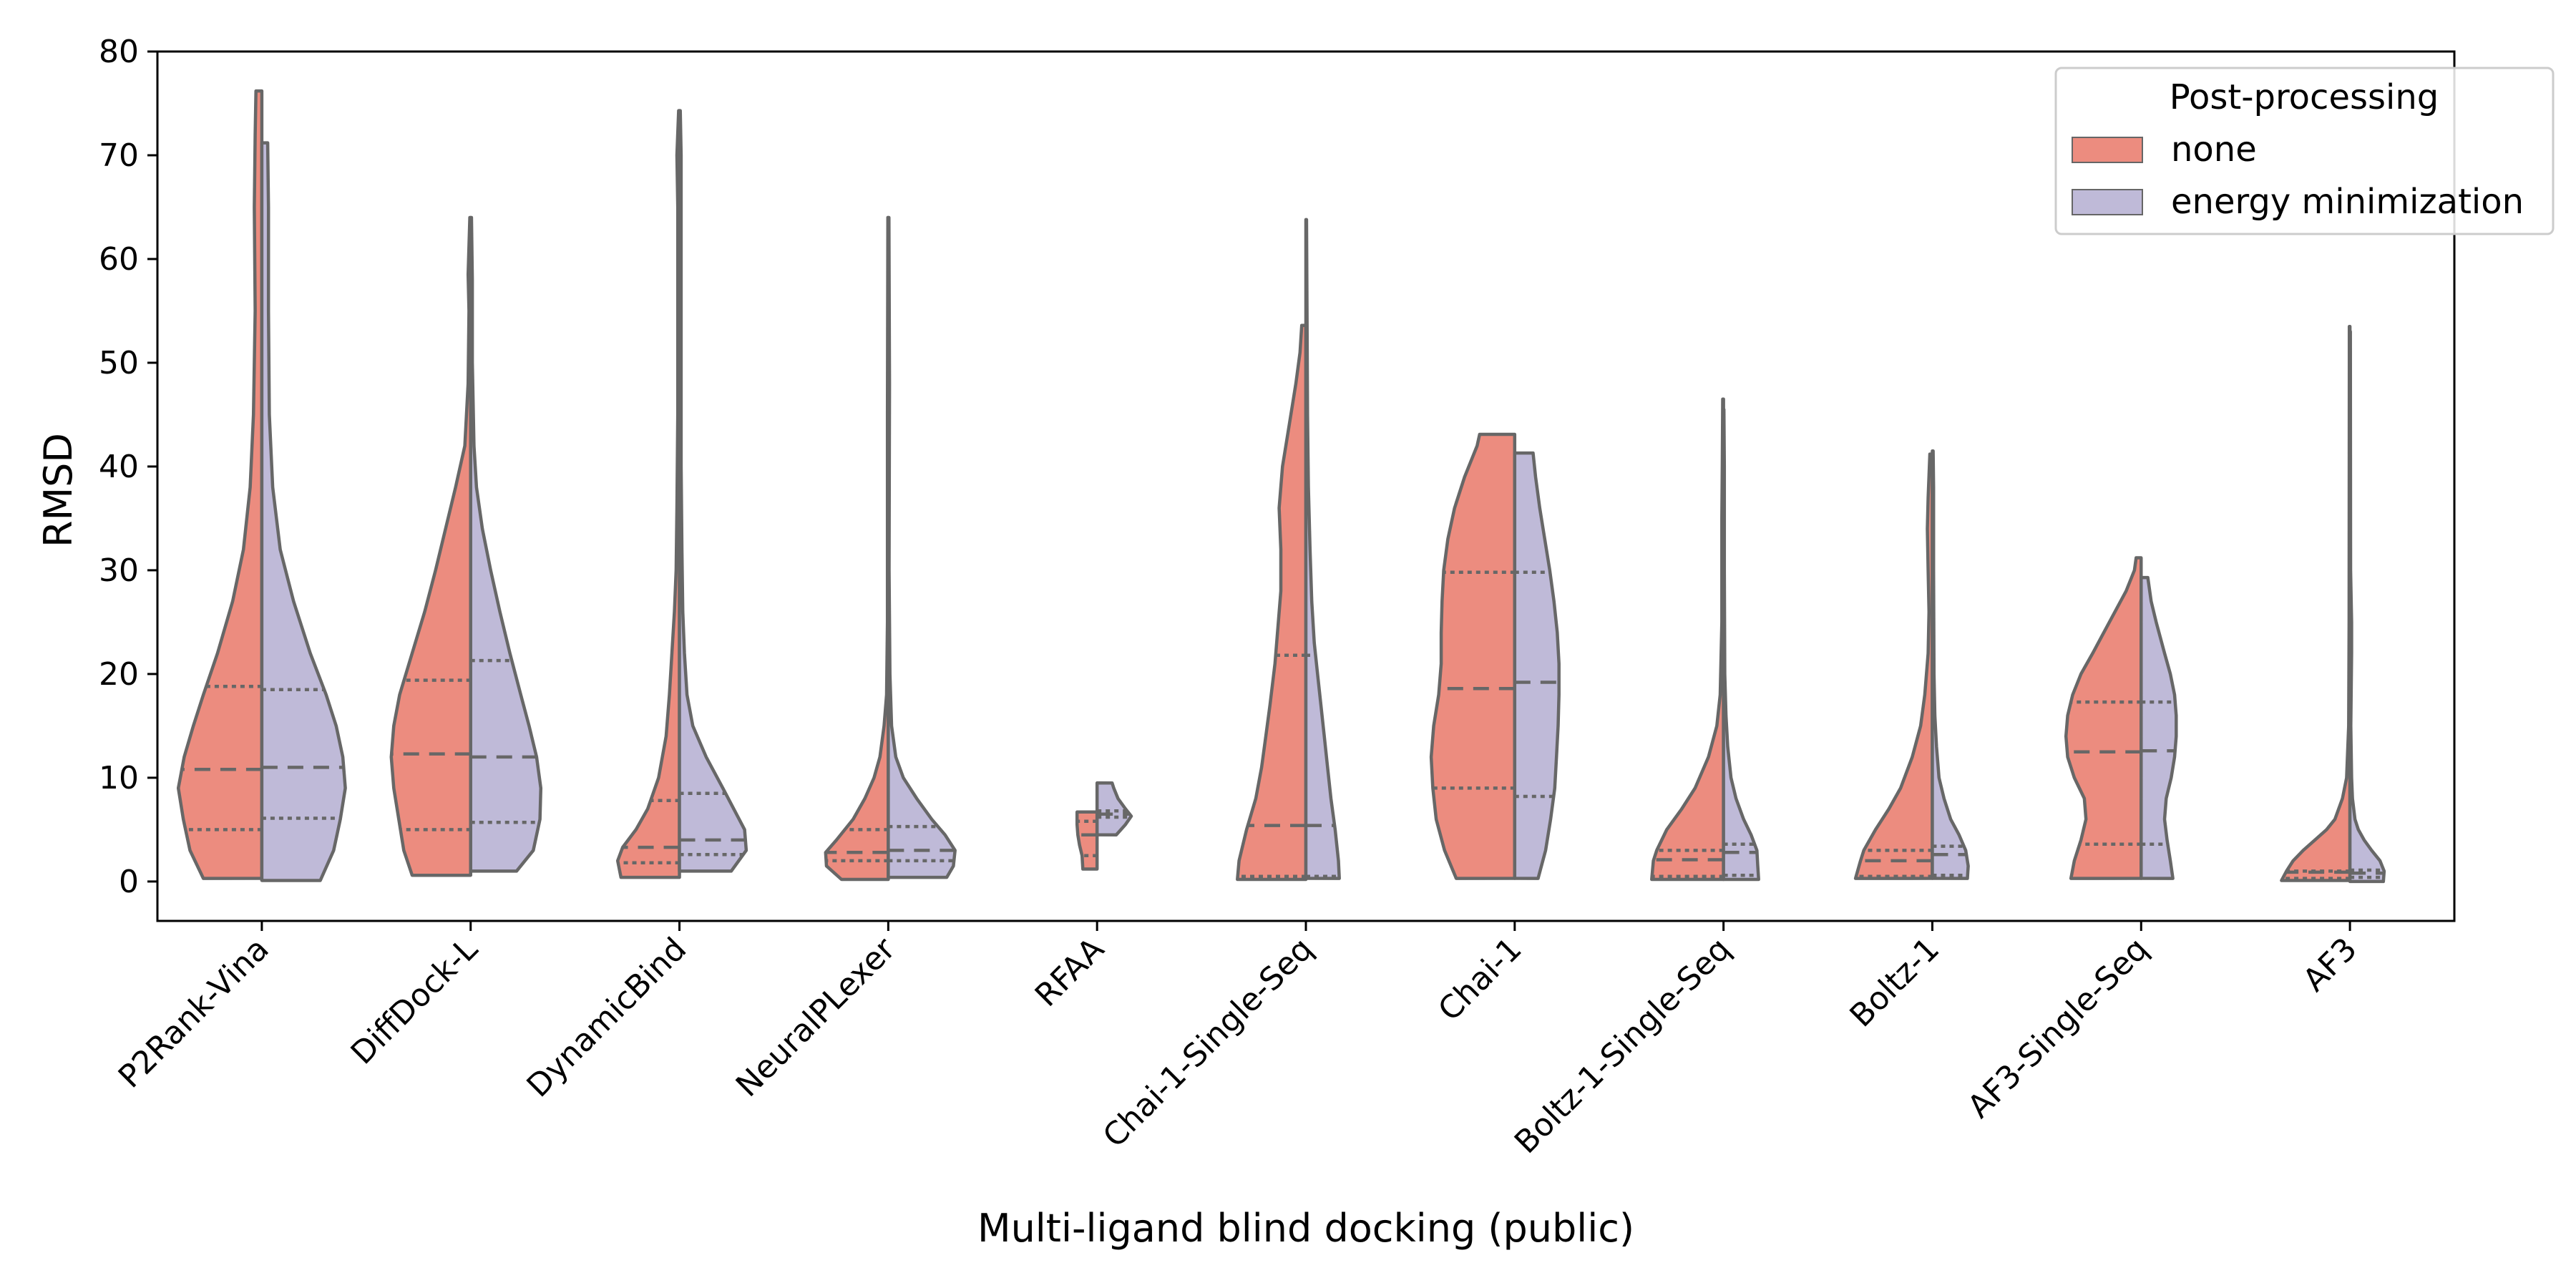 This screenshot has width=2576, height=1288. Describe the element at coordinates (1305, 1228) in the screenshot. I see `x-axis-label: Multi-ligand blind docking (public)` at that location.